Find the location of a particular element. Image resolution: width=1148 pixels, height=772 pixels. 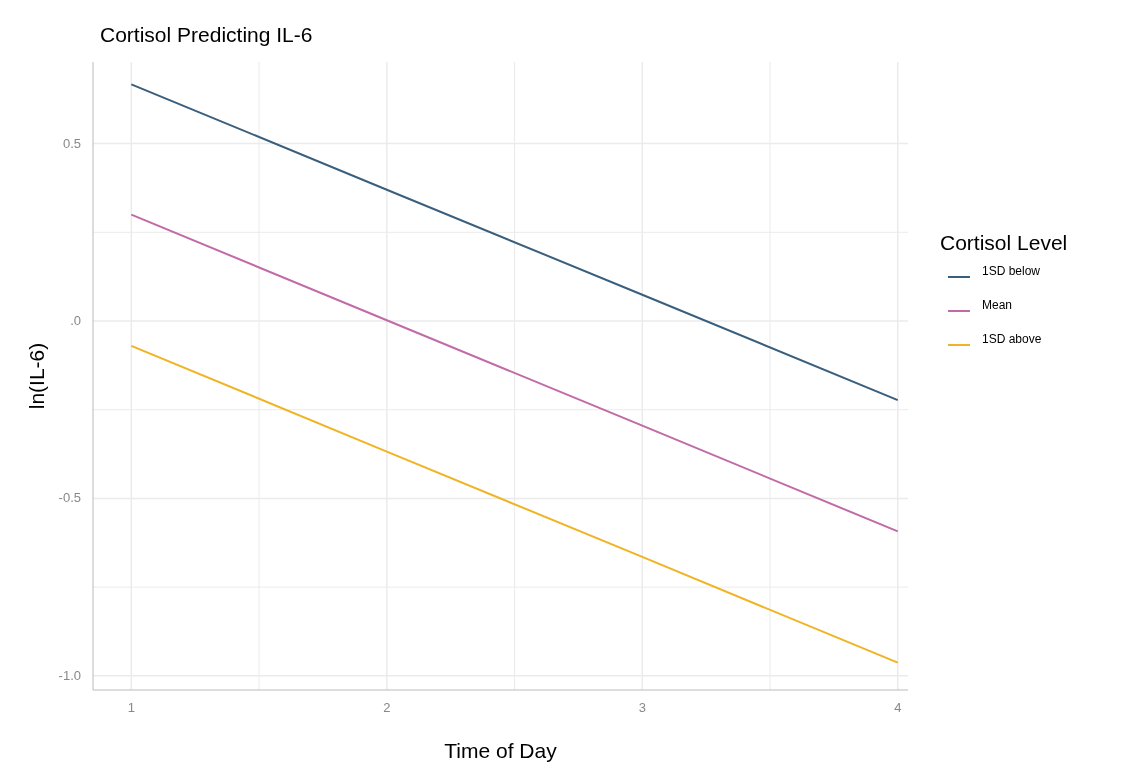

y-axis-title: ln(IL-6) is located at coordinates (36, 376).